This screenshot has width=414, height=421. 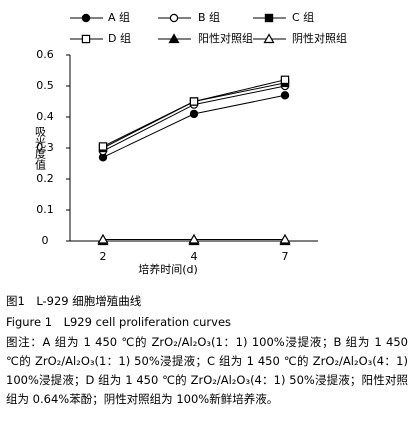 What do you see at coordinates (319, 38) in the screenshot?
I see `legend-label: 阴性对照组` at bounding box center [319, 38].